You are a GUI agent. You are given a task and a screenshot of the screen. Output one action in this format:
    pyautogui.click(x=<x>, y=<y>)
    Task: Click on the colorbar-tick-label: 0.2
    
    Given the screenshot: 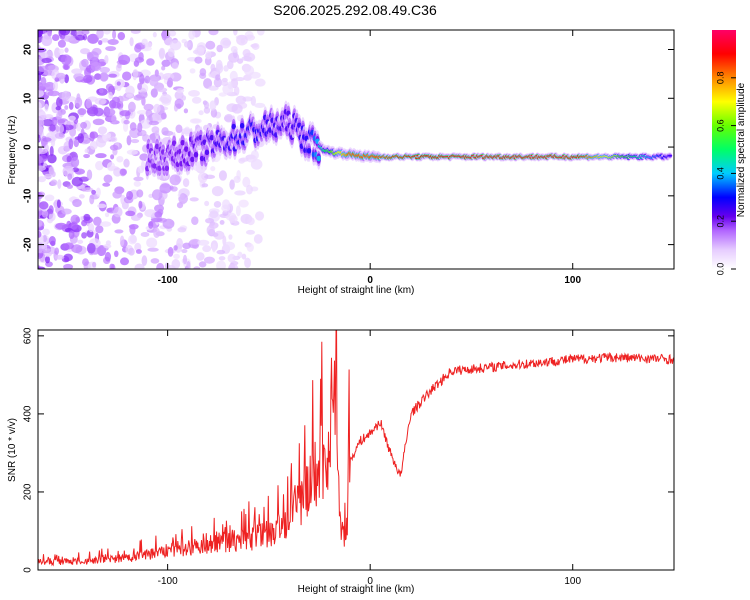 What is the action you would take?
    pyautogui.click(x=720, y=221)
    